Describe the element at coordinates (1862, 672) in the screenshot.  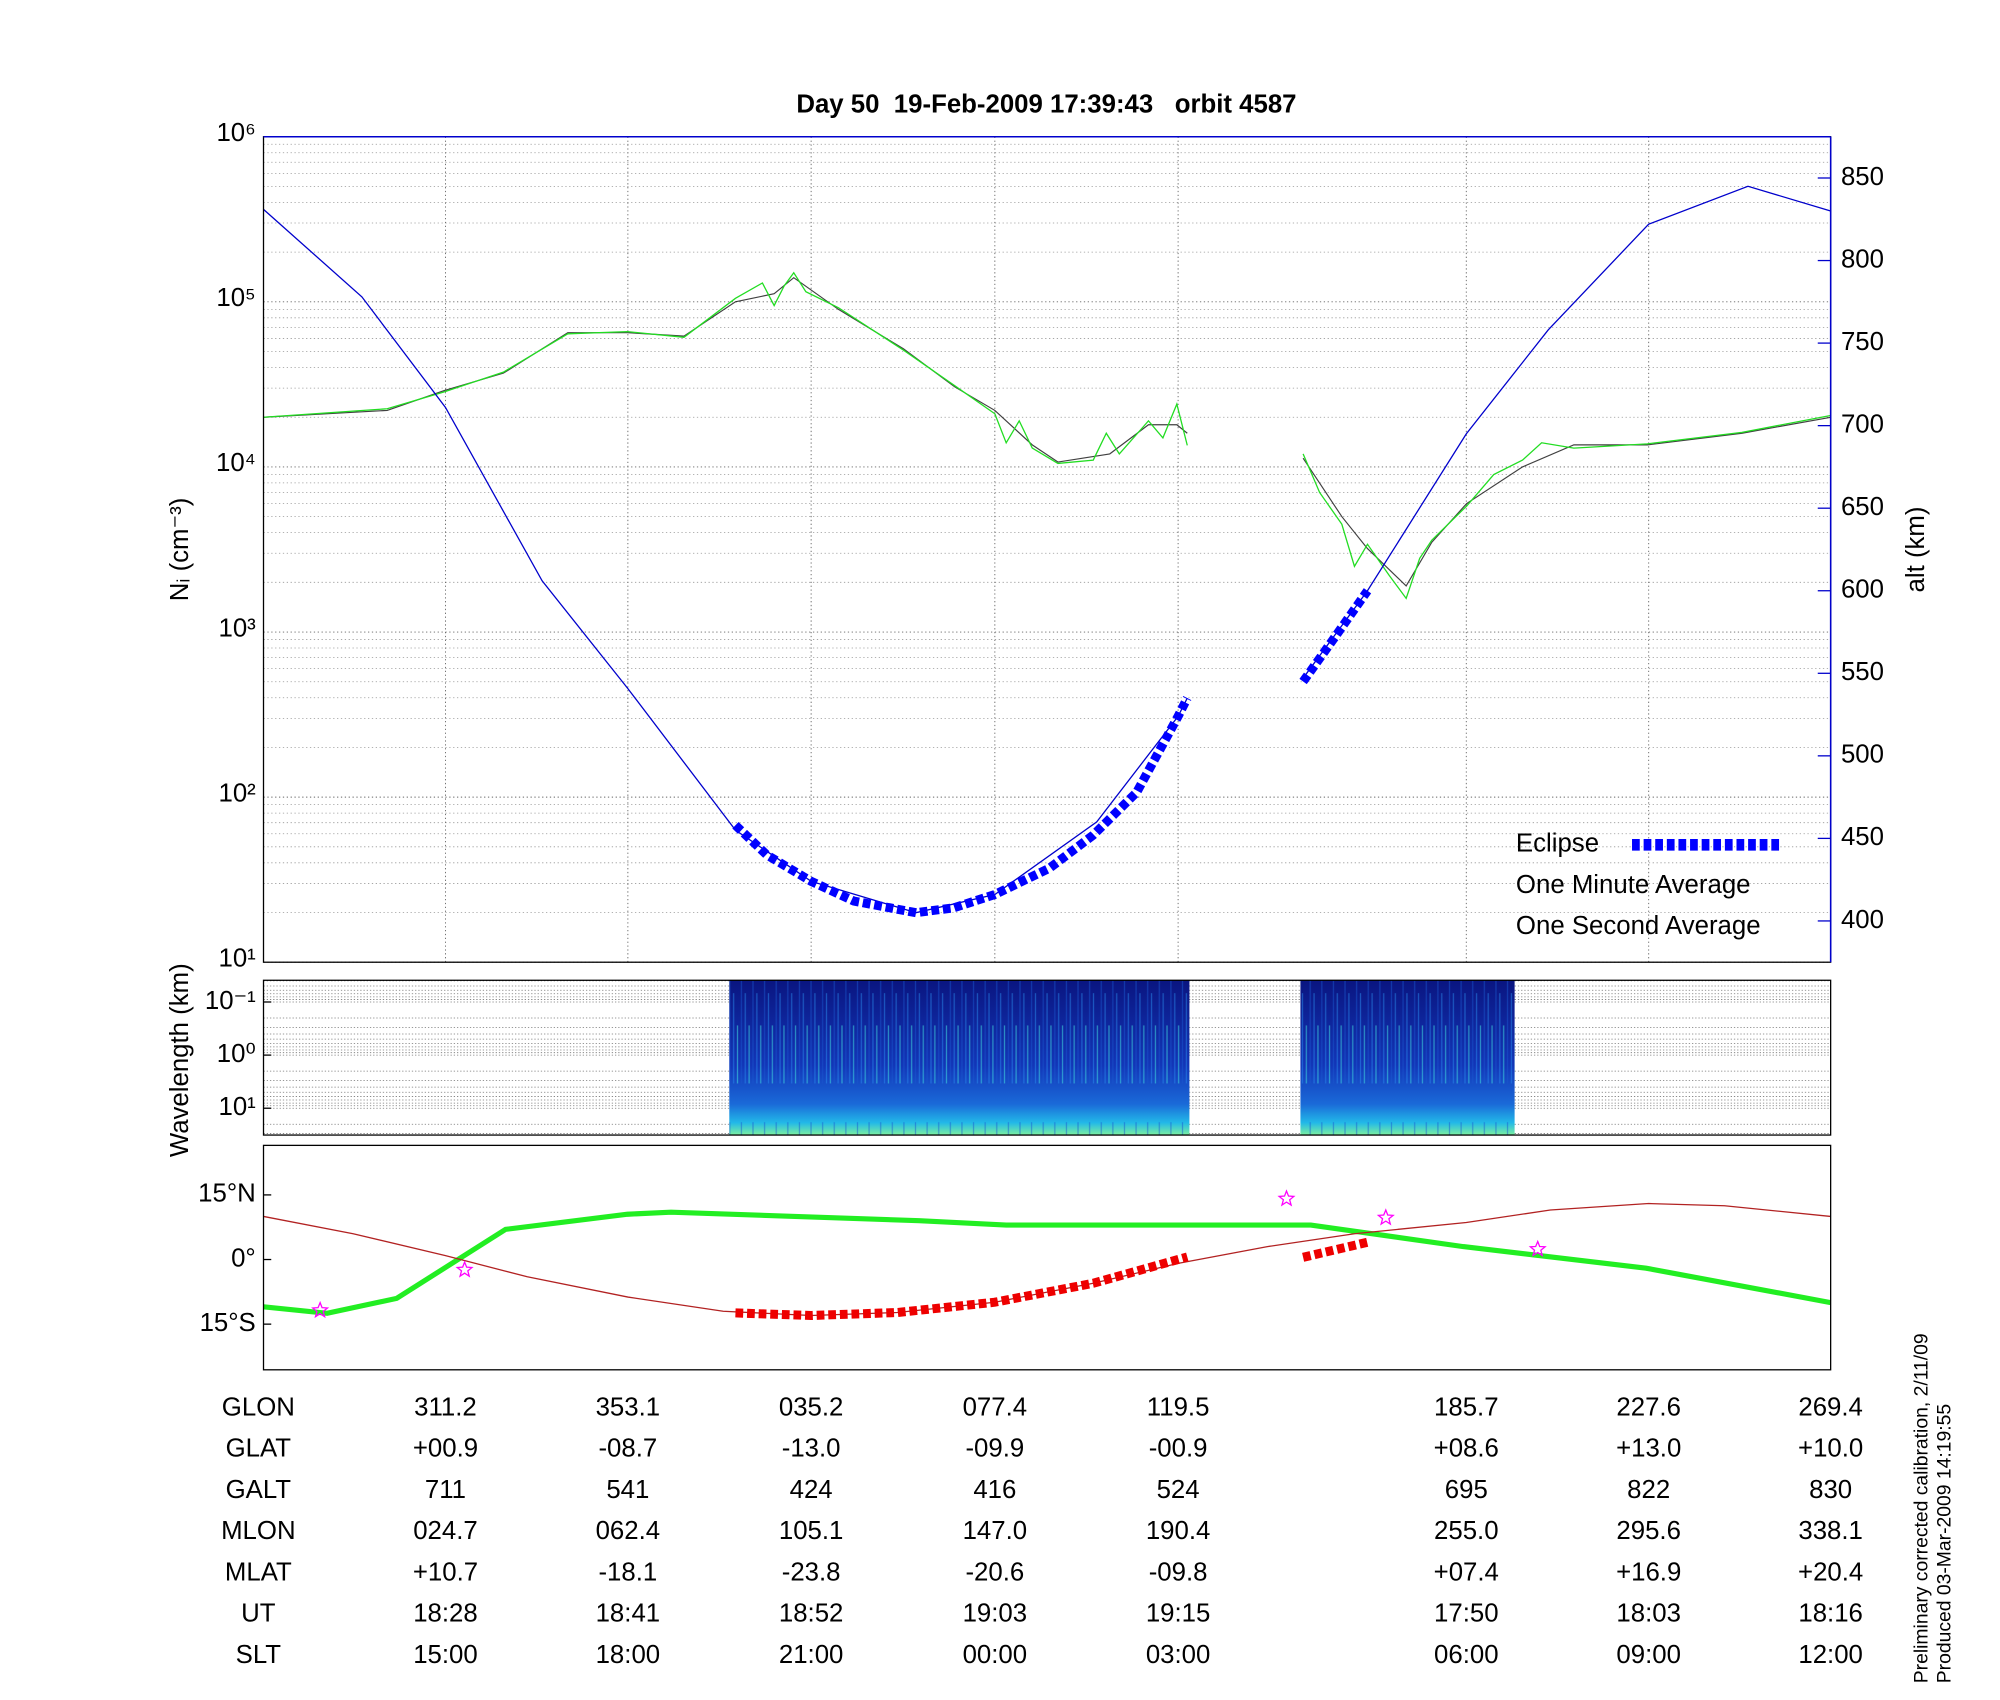
I see `y2-tick-label: 550` at that location.